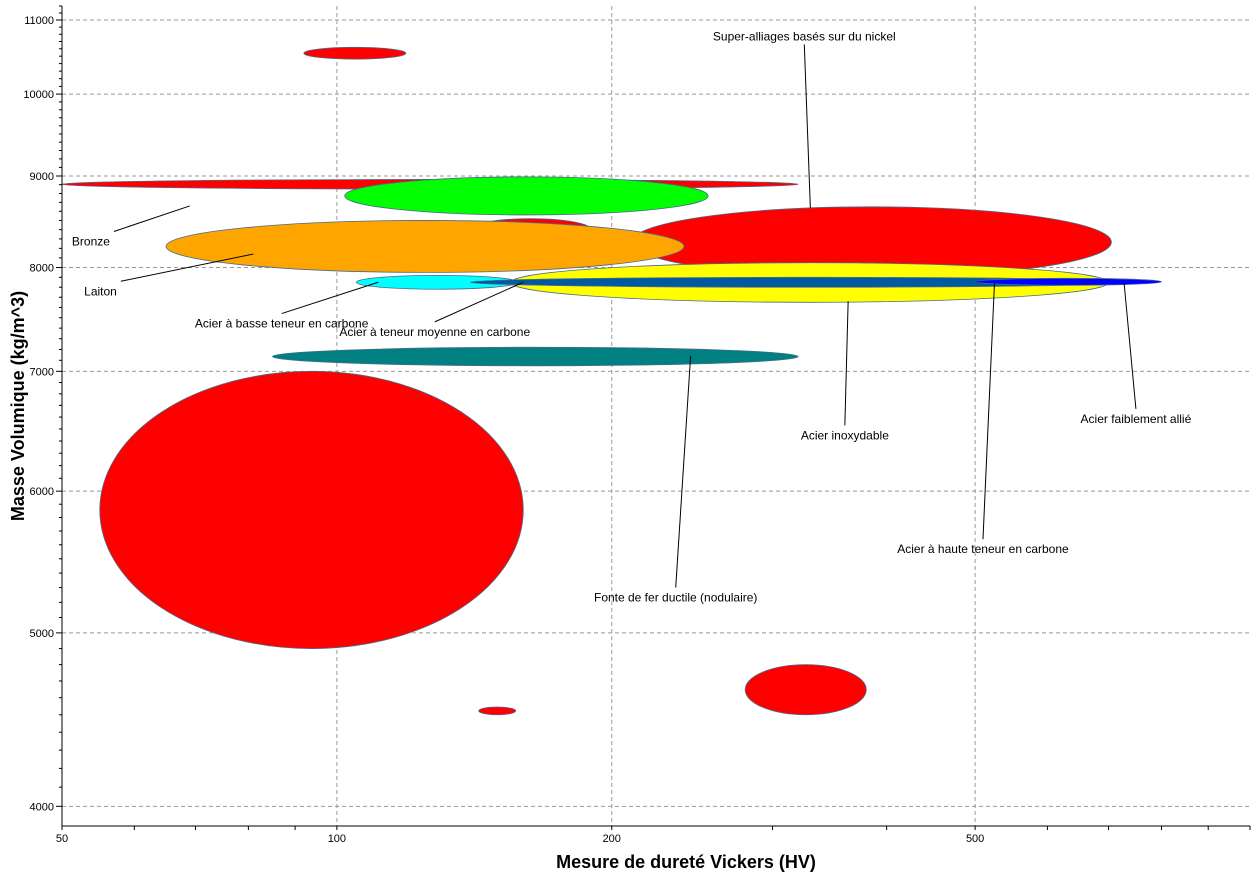 This screenshot has width=1252, height=881. Describe the element at coordinates (983, 549) in the screenshot. I see `annotation-label: Acier à haute teneur en carbone` at that location.